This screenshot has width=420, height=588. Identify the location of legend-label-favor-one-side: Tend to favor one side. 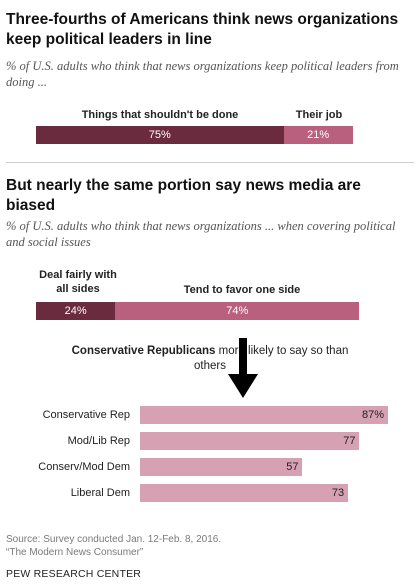
(242, 290).